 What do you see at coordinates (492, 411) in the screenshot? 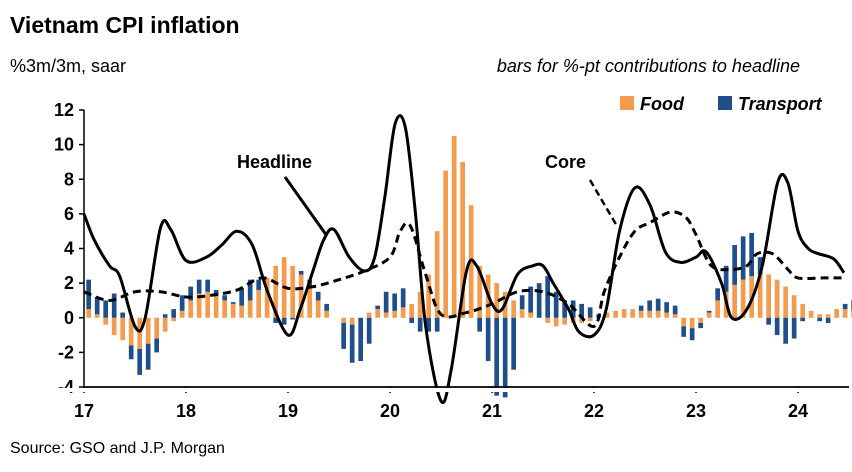
I see `x-tick-label: 21` at bounding box center [492, 411].